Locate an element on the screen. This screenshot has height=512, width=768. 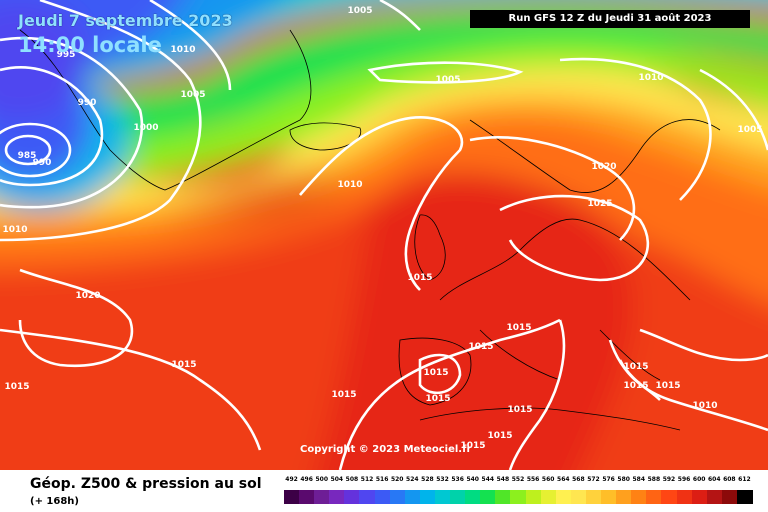
legend-level: 492 is located at coordinates (291, 479).